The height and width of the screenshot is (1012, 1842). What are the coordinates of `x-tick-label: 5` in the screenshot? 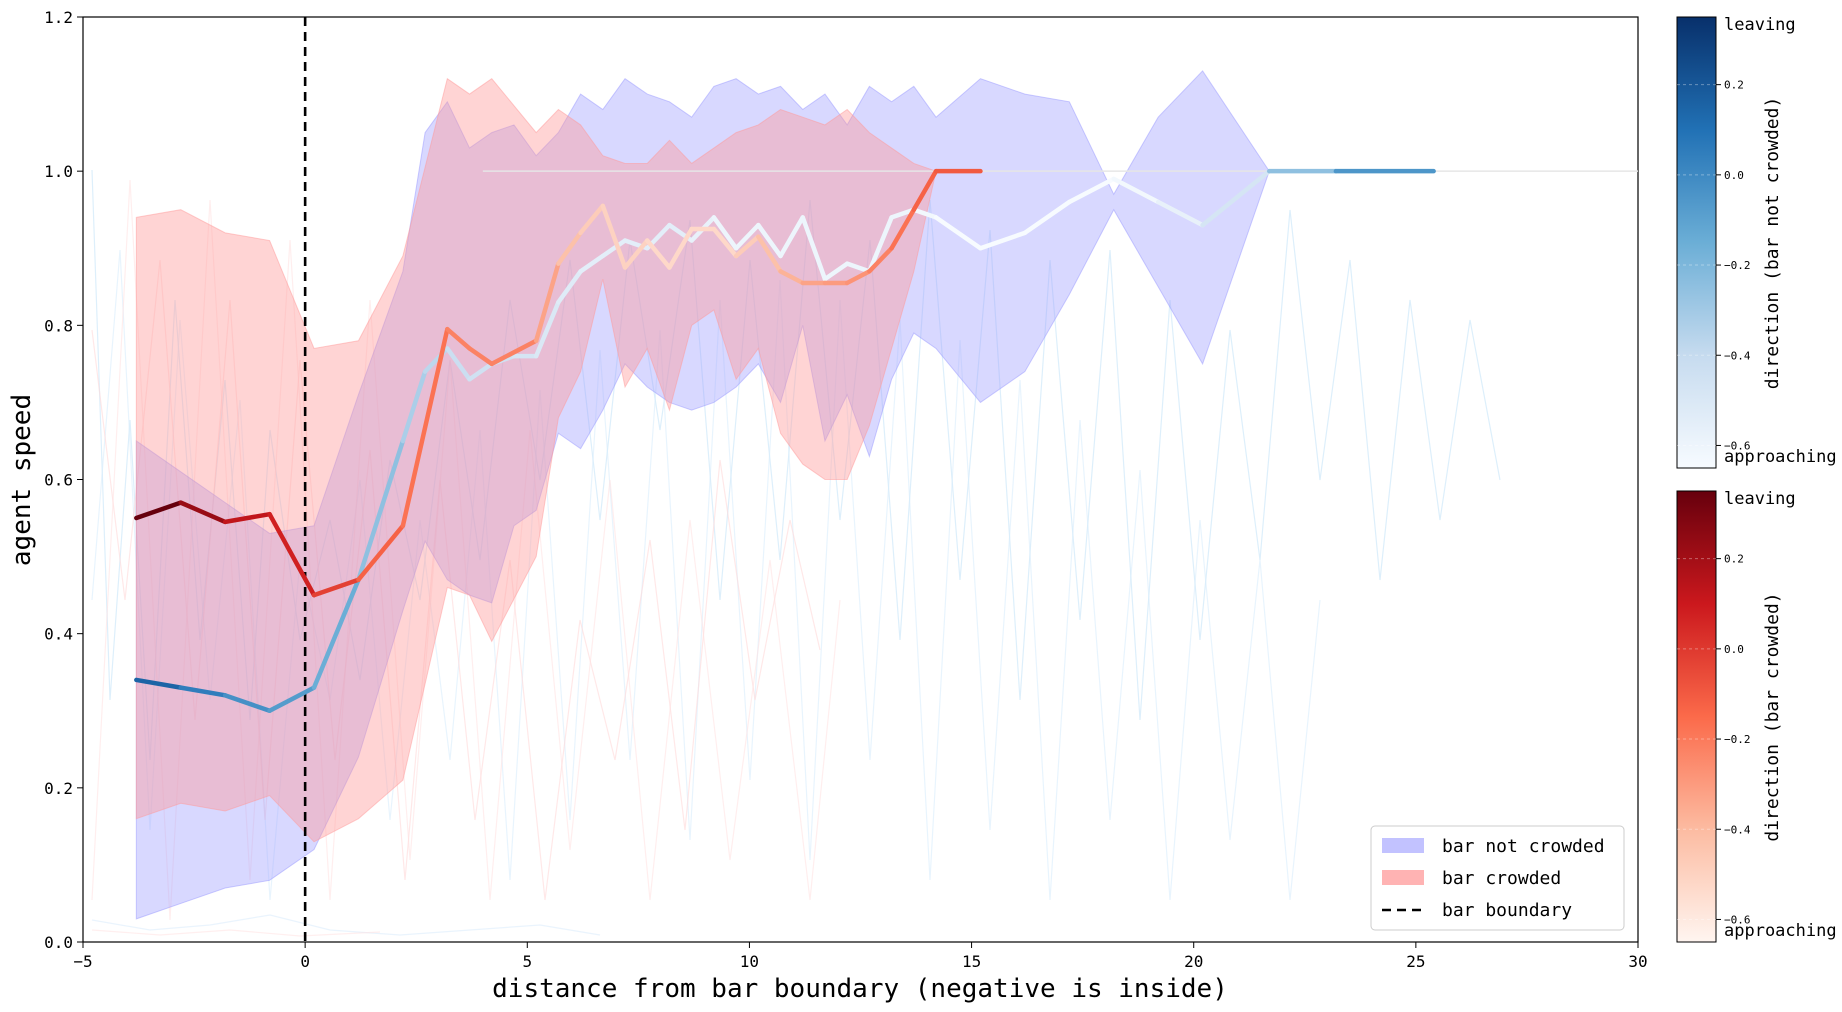 It's located at (527, 961).